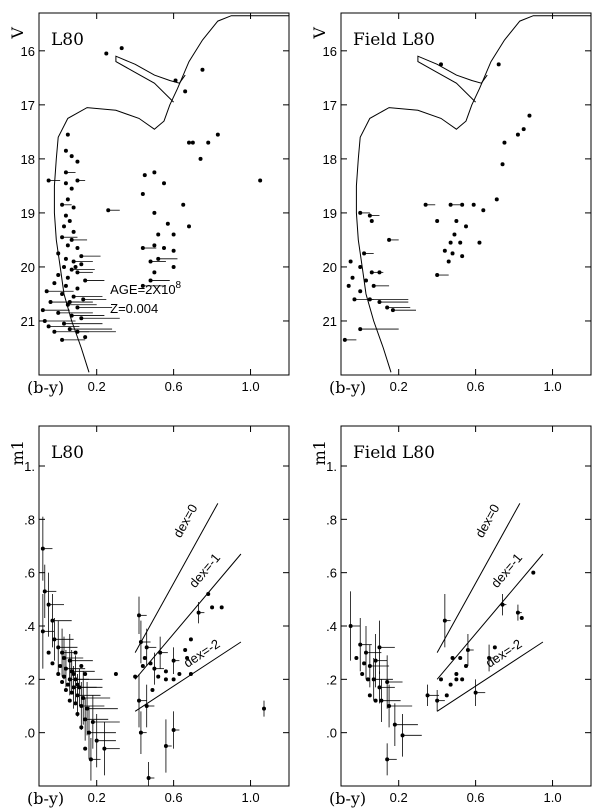  Describe the element at coordinates (330, 51) in the screenshot. I see `y-tick-label: 16` at that location.